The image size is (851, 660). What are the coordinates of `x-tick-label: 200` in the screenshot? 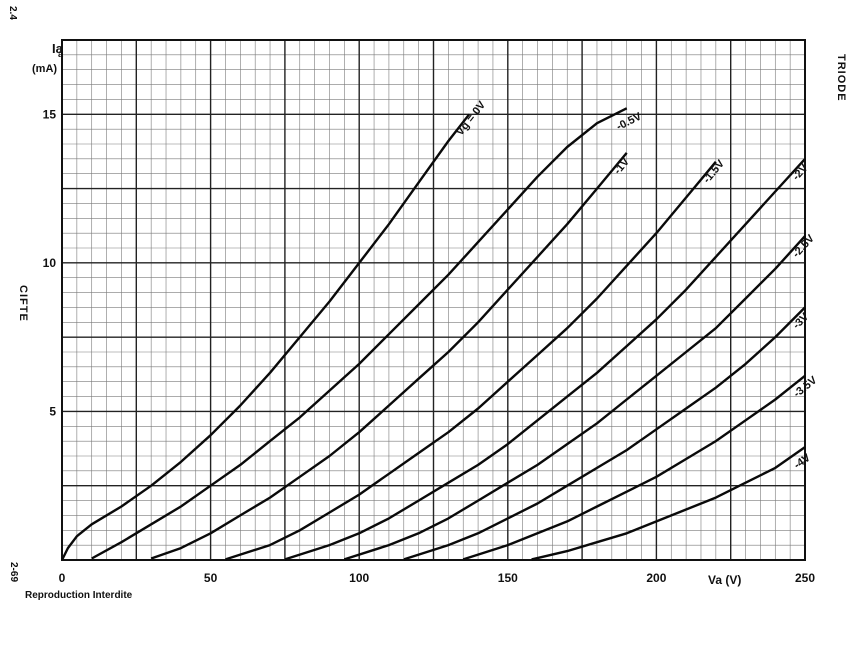 It's located at (656, 578).